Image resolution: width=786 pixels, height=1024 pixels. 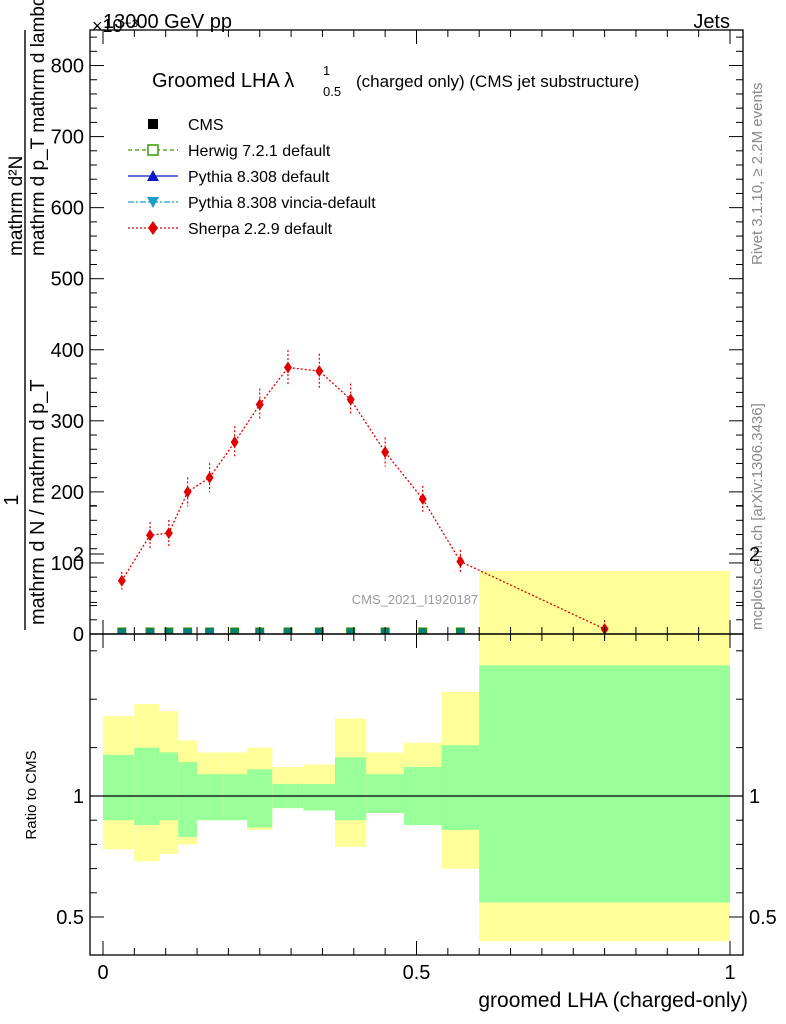 What do you see at coordinates (613, 1000) in the screenshot?
I see `x-axis-label: groomed LHA (charged-only)` at bounding box center [613, 1000].